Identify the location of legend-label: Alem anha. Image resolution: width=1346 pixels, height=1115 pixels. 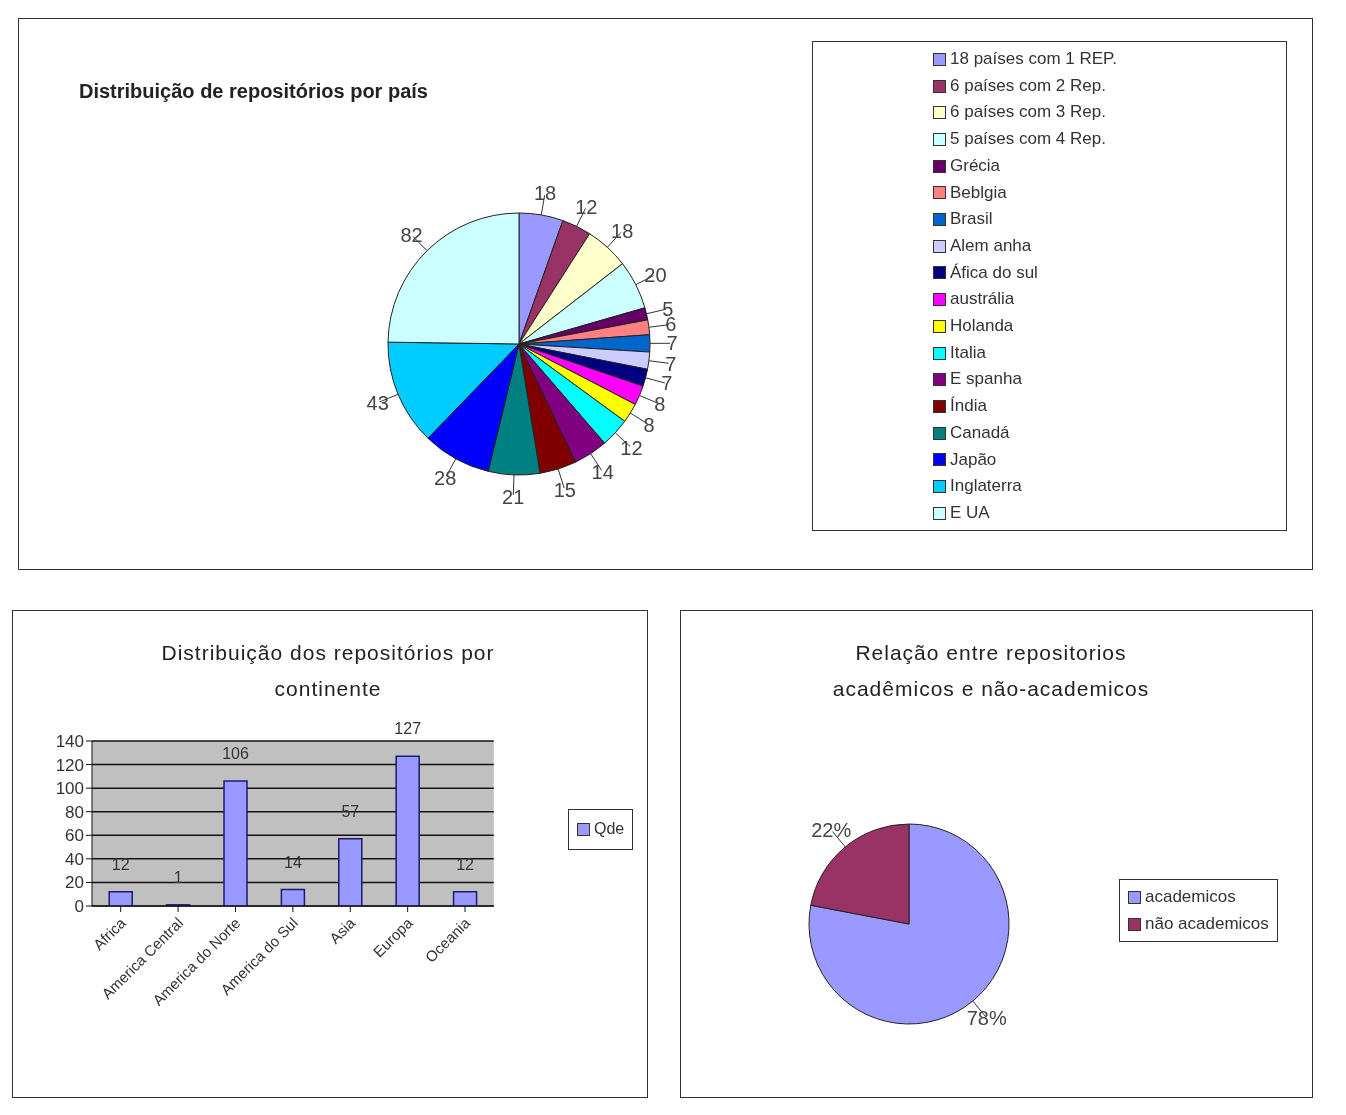
(991, 245).